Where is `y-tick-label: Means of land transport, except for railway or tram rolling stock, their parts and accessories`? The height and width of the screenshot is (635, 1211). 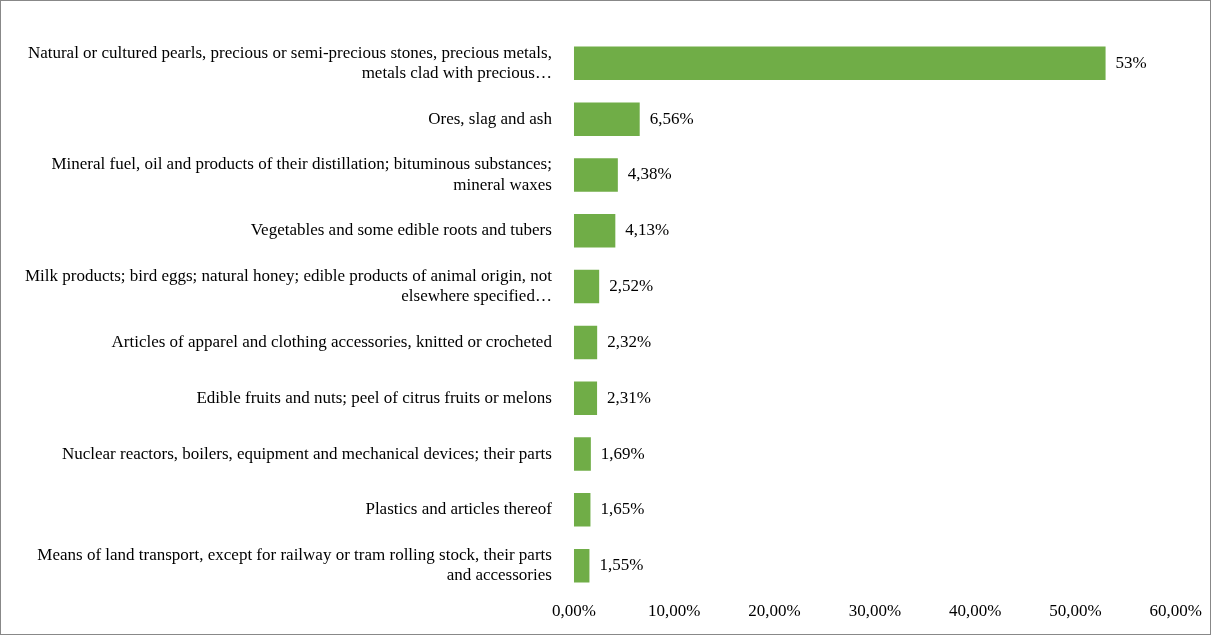 y-tick-label: Means of land transport, except for railway or tram rolling stock, their parts and accessories is located at coordinates (294, 564).